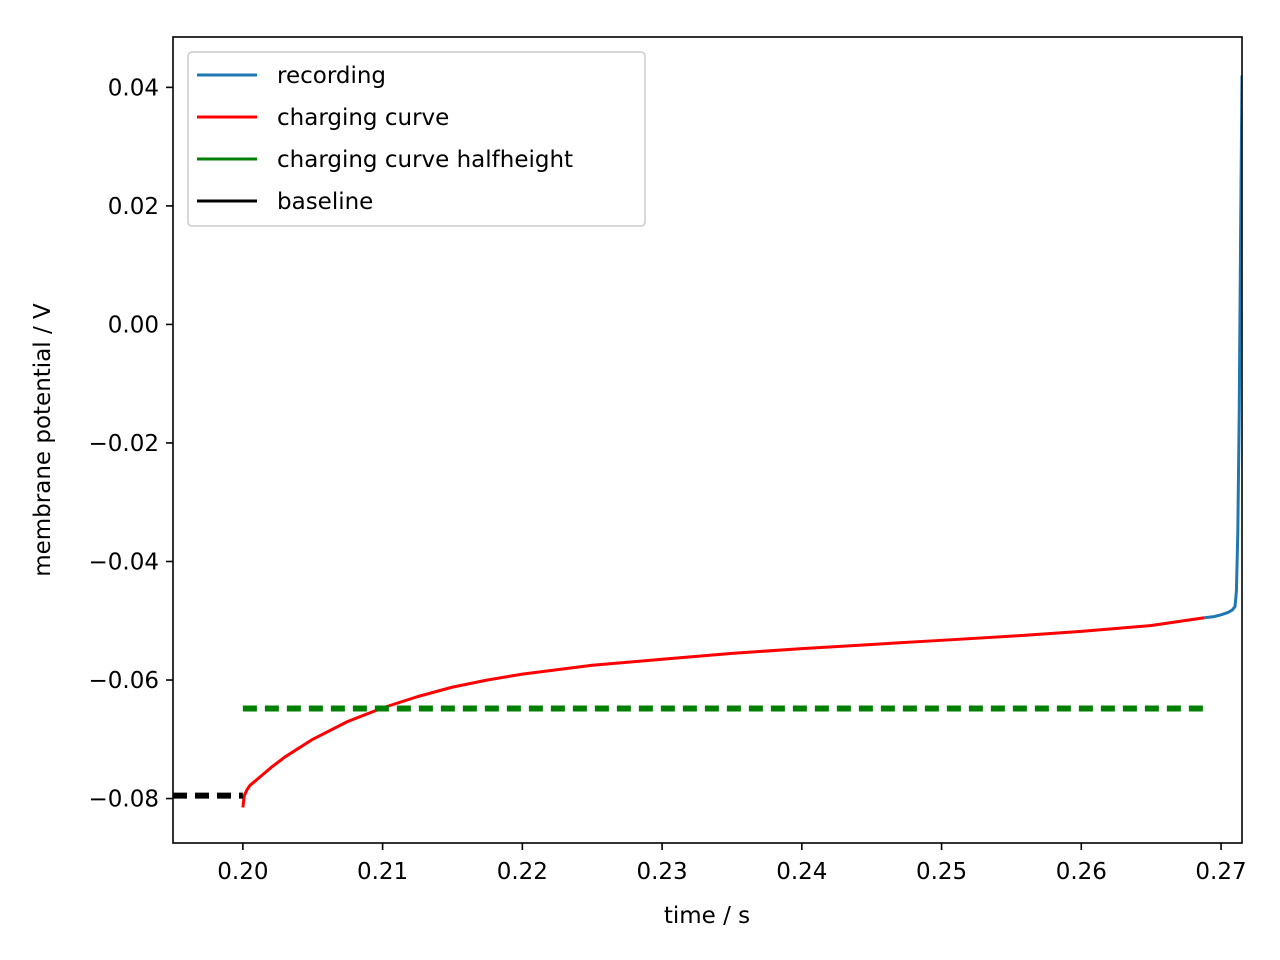  Describe the element at coordinates (133, 88) in the screenshot. I see `y-tick-label: 0.04` at that location.